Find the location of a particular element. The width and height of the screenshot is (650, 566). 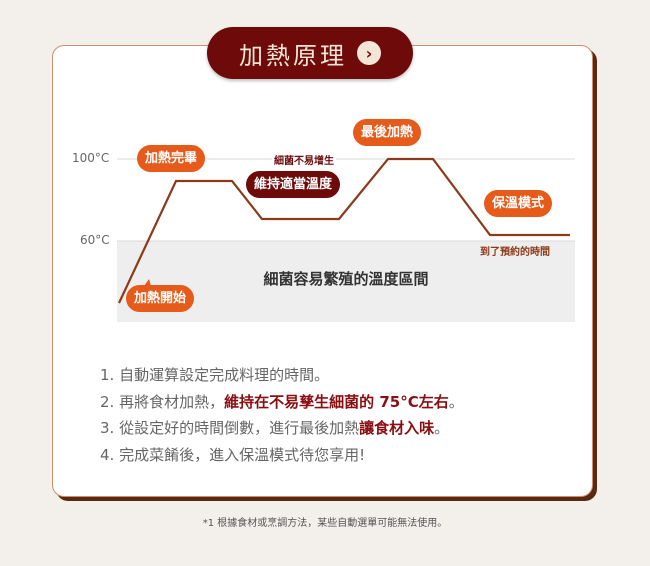

axis-label-100: 100°C is located at coordinates (91, 158).